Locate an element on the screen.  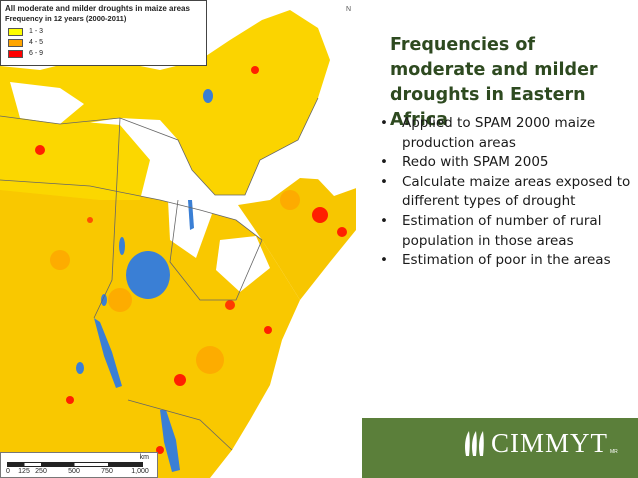
legend-swatch-high is located at coordinates (15, 53).